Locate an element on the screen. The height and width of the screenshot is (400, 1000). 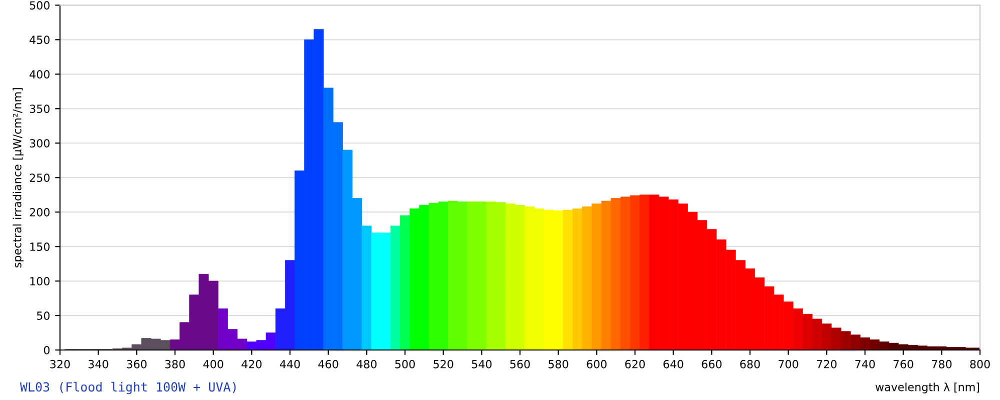
y-tick-label: 250 is located at coordinates (40, 178).